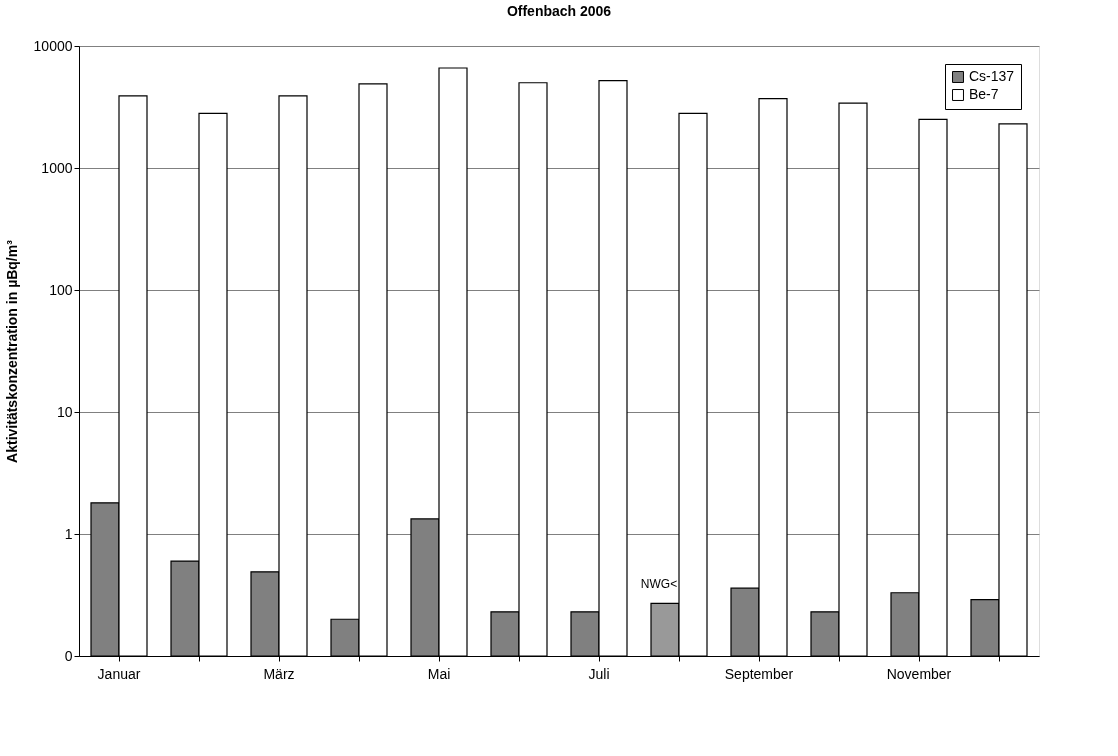 The height and width of the screenshot is (756, 1118). Describe the element at coordinates (57, 167) in the screenshot. I see `y-tick-label: 1000` at that location.